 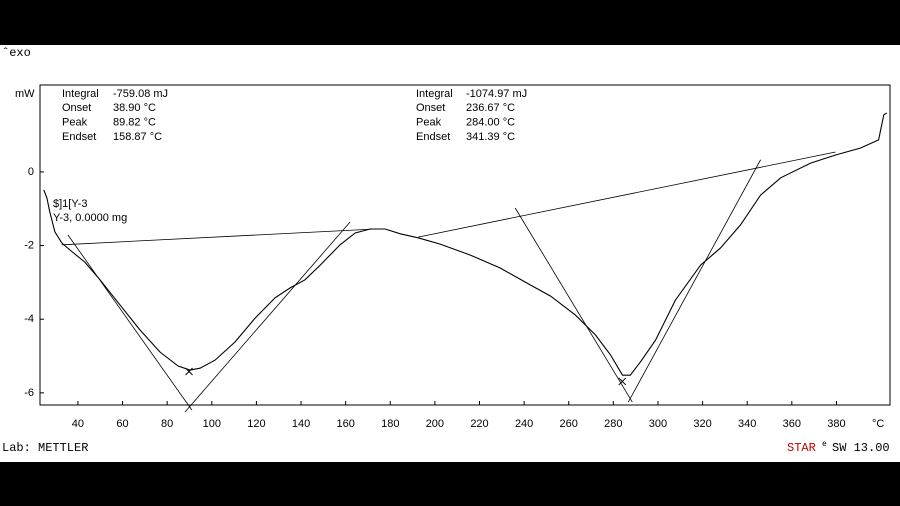 What do you see at coordinates (524, 424) in the screenshot?
I see `x-tick-label: 240` at bounding box center [524, 424].